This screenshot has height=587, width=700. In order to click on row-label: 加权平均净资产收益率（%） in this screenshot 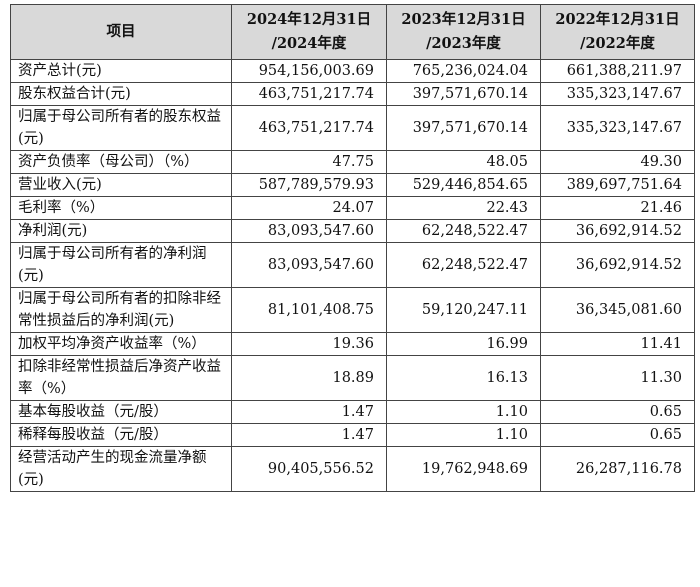, I will do `click(121, 344)`.